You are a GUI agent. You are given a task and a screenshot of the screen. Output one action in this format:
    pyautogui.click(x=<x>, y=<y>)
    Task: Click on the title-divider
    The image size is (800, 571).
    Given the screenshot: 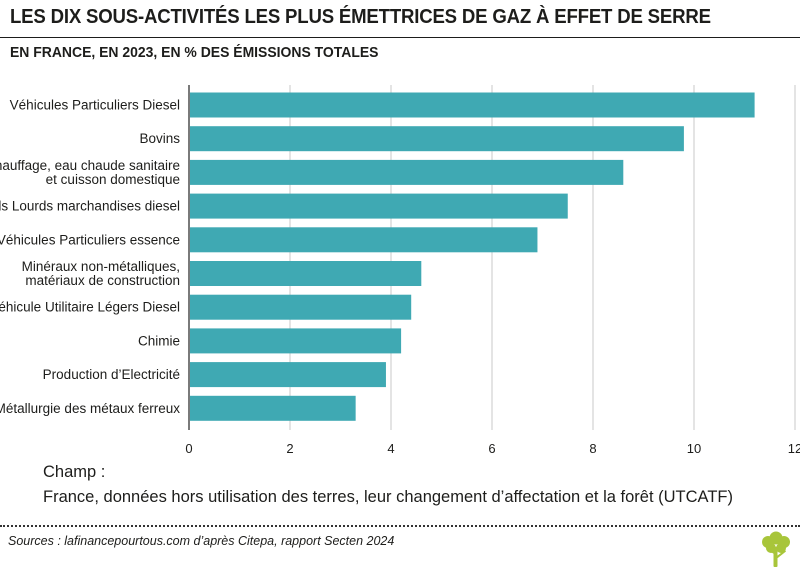 What is the action you would take?
    pyautogui.click(x=400, y=37)
    